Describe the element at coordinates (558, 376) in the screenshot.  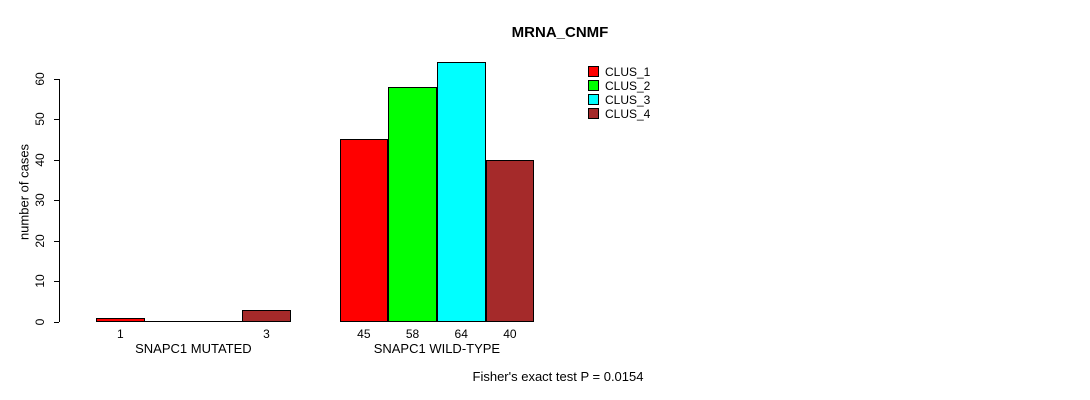
I see `footer-annotation: Fisher's exact test P = 0.0154` at that location.